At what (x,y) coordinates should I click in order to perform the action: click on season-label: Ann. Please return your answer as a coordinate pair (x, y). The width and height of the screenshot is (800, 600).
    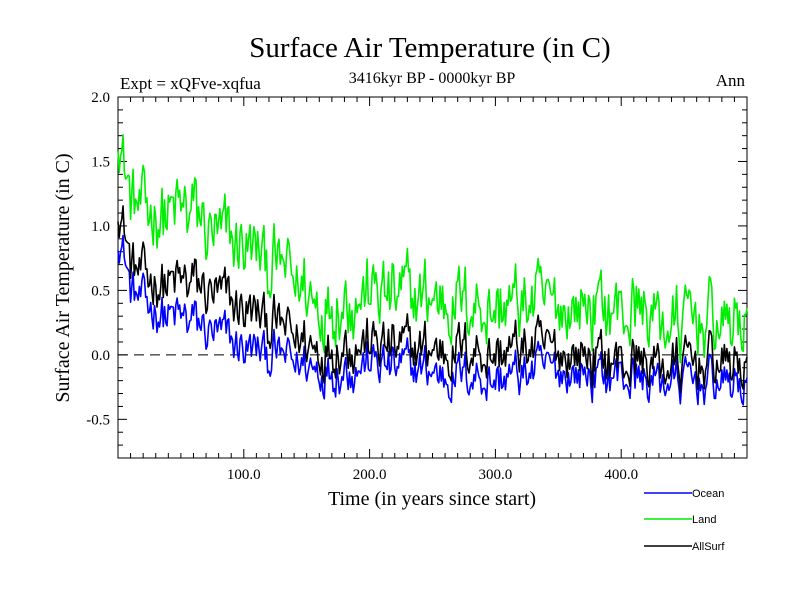
    Looking at the image, I should click on (731, 80).